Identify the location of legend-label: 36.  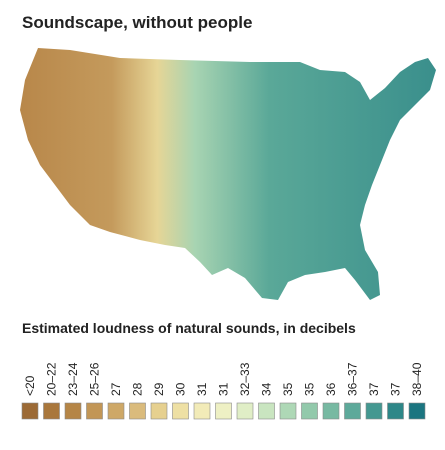
(331, 389).